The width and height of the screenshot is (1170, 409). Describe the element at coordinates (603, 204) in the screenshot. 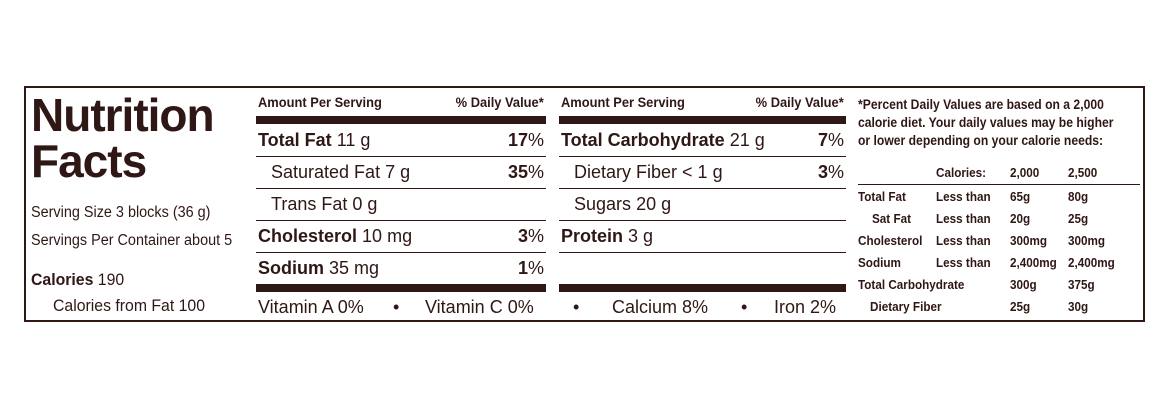

I see `nutrient-name: Sugars` at that location.